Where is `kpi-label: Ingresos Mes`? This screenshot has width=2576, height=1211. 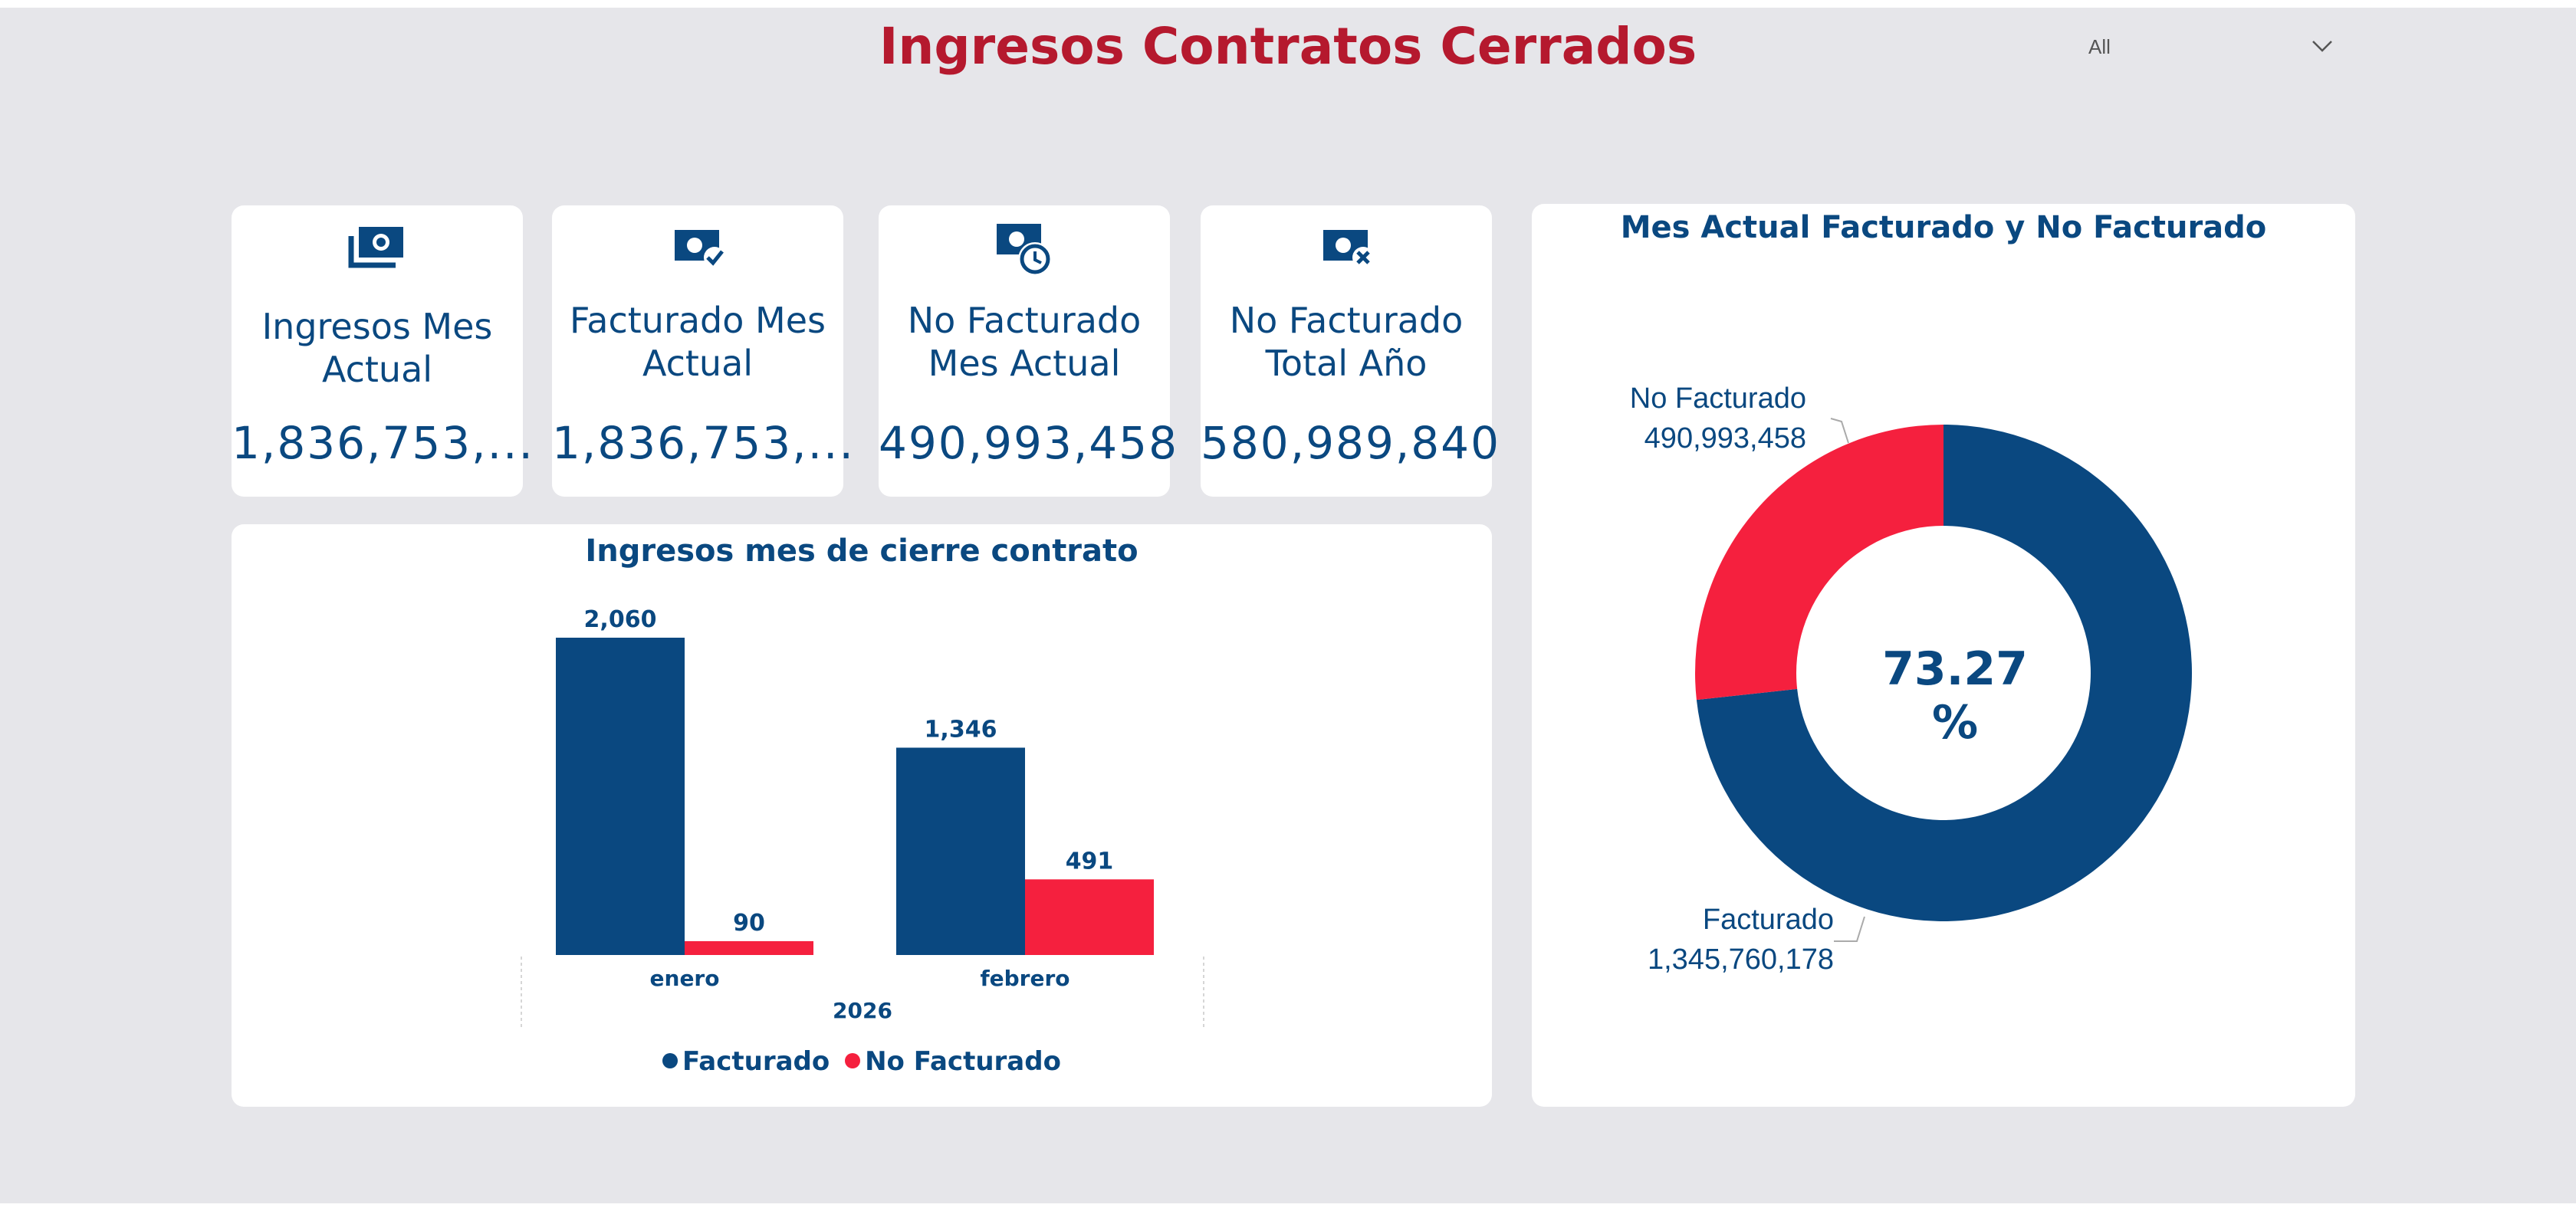 kpi-label: Ingresos Mes is located at coordinates (377, 326).